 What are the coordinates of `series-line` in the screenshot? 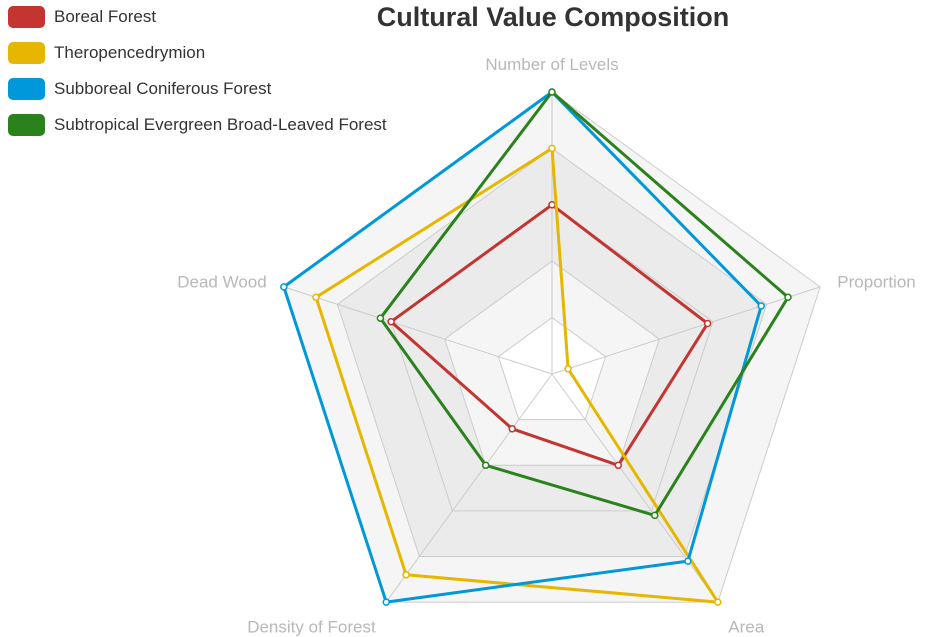 It's located at (549, 335).